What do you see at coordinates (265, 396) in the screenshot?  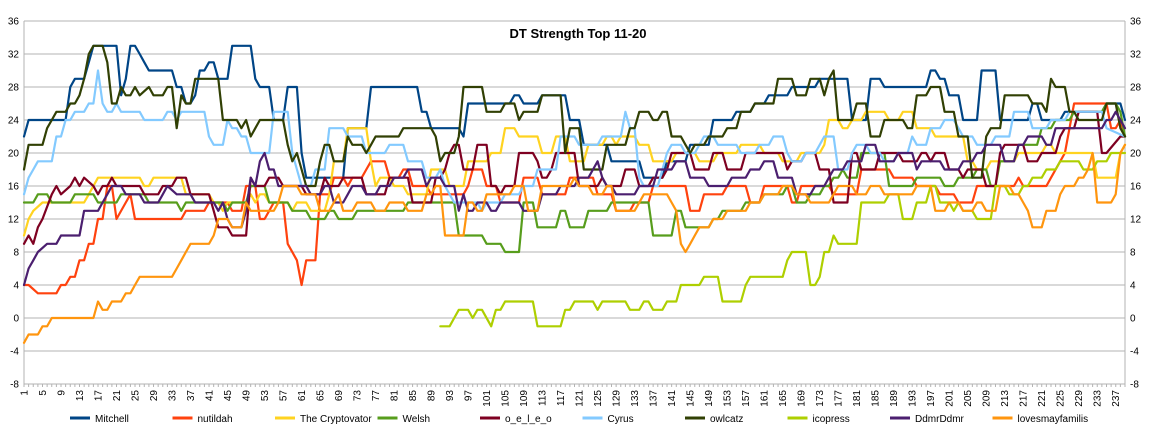 I see `x-tick-label: 53` at bounding box center [265, 396].